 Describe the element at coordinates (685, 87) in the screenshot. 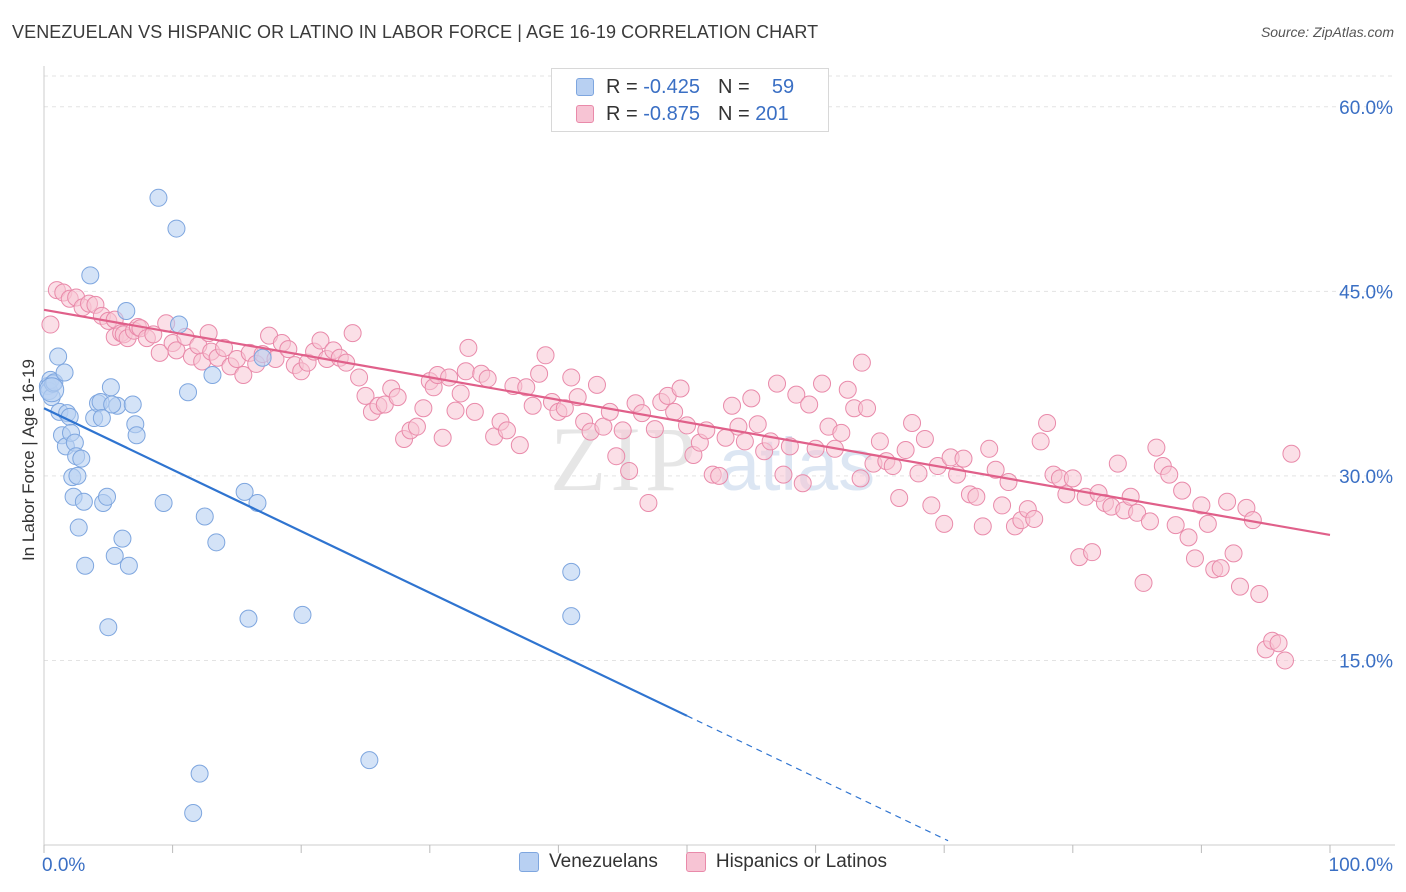

I see `legend-row-venezuelans: R = -0.425 N = 59` at that location.